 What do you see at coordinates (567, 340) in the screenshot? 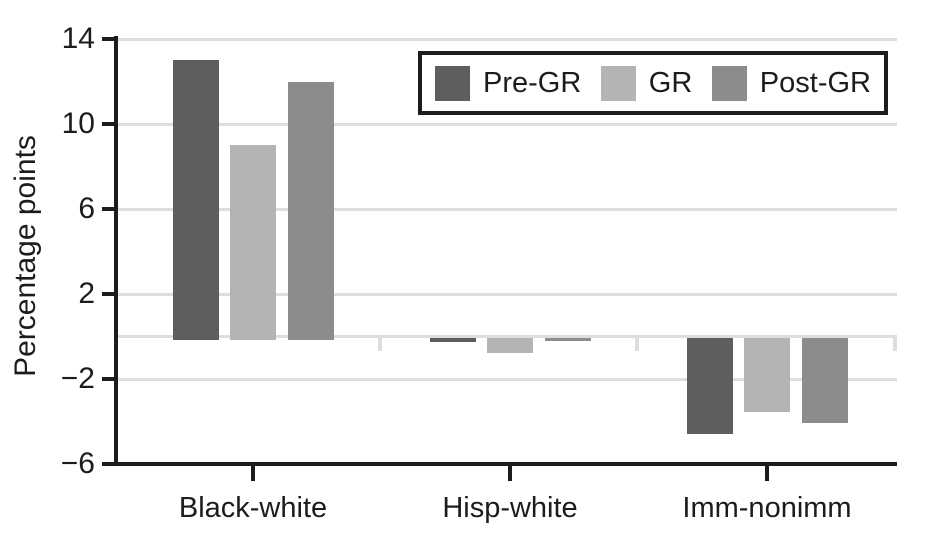
I see `bar-post-gr-hisp-white` at bounding box center [567, 340].